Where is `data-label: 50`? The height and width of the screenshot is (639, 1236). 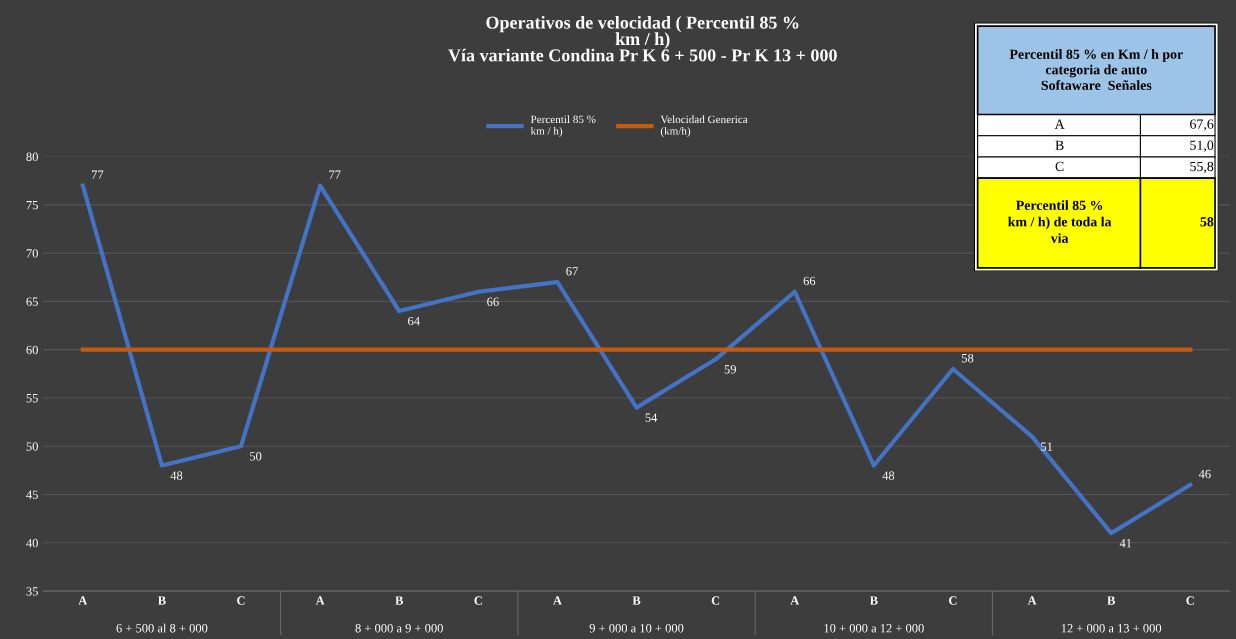 data-label: 50 is located at coordinates (256, 456).